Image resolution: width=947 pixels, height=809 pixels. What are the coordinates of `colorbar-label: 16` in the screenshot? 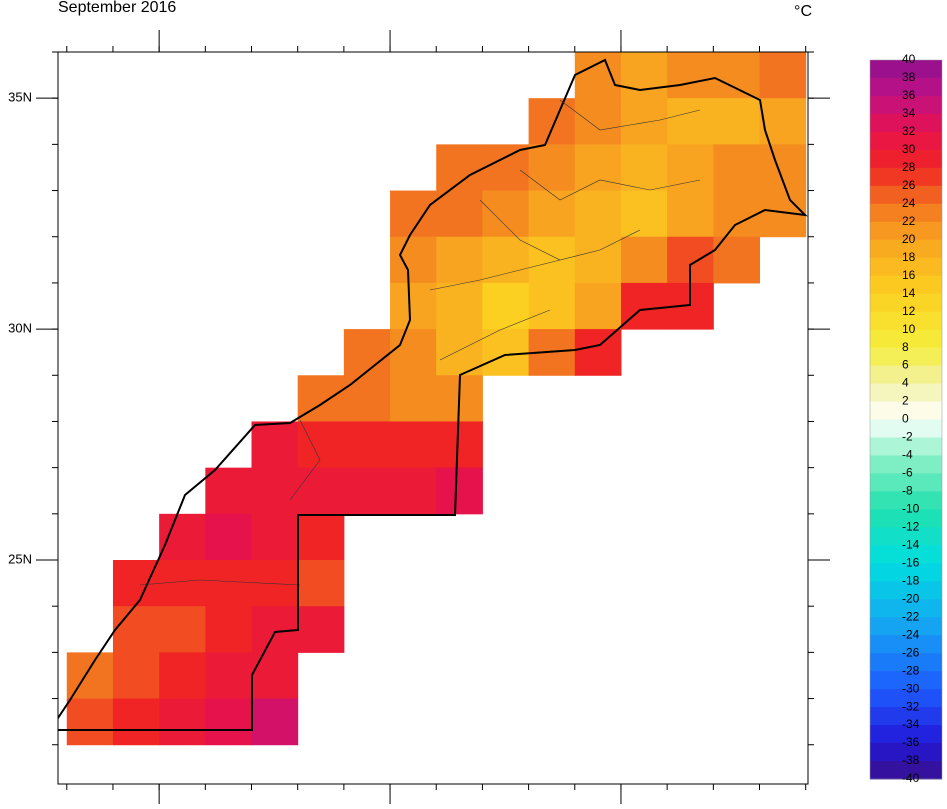 It's located at (909, 275).